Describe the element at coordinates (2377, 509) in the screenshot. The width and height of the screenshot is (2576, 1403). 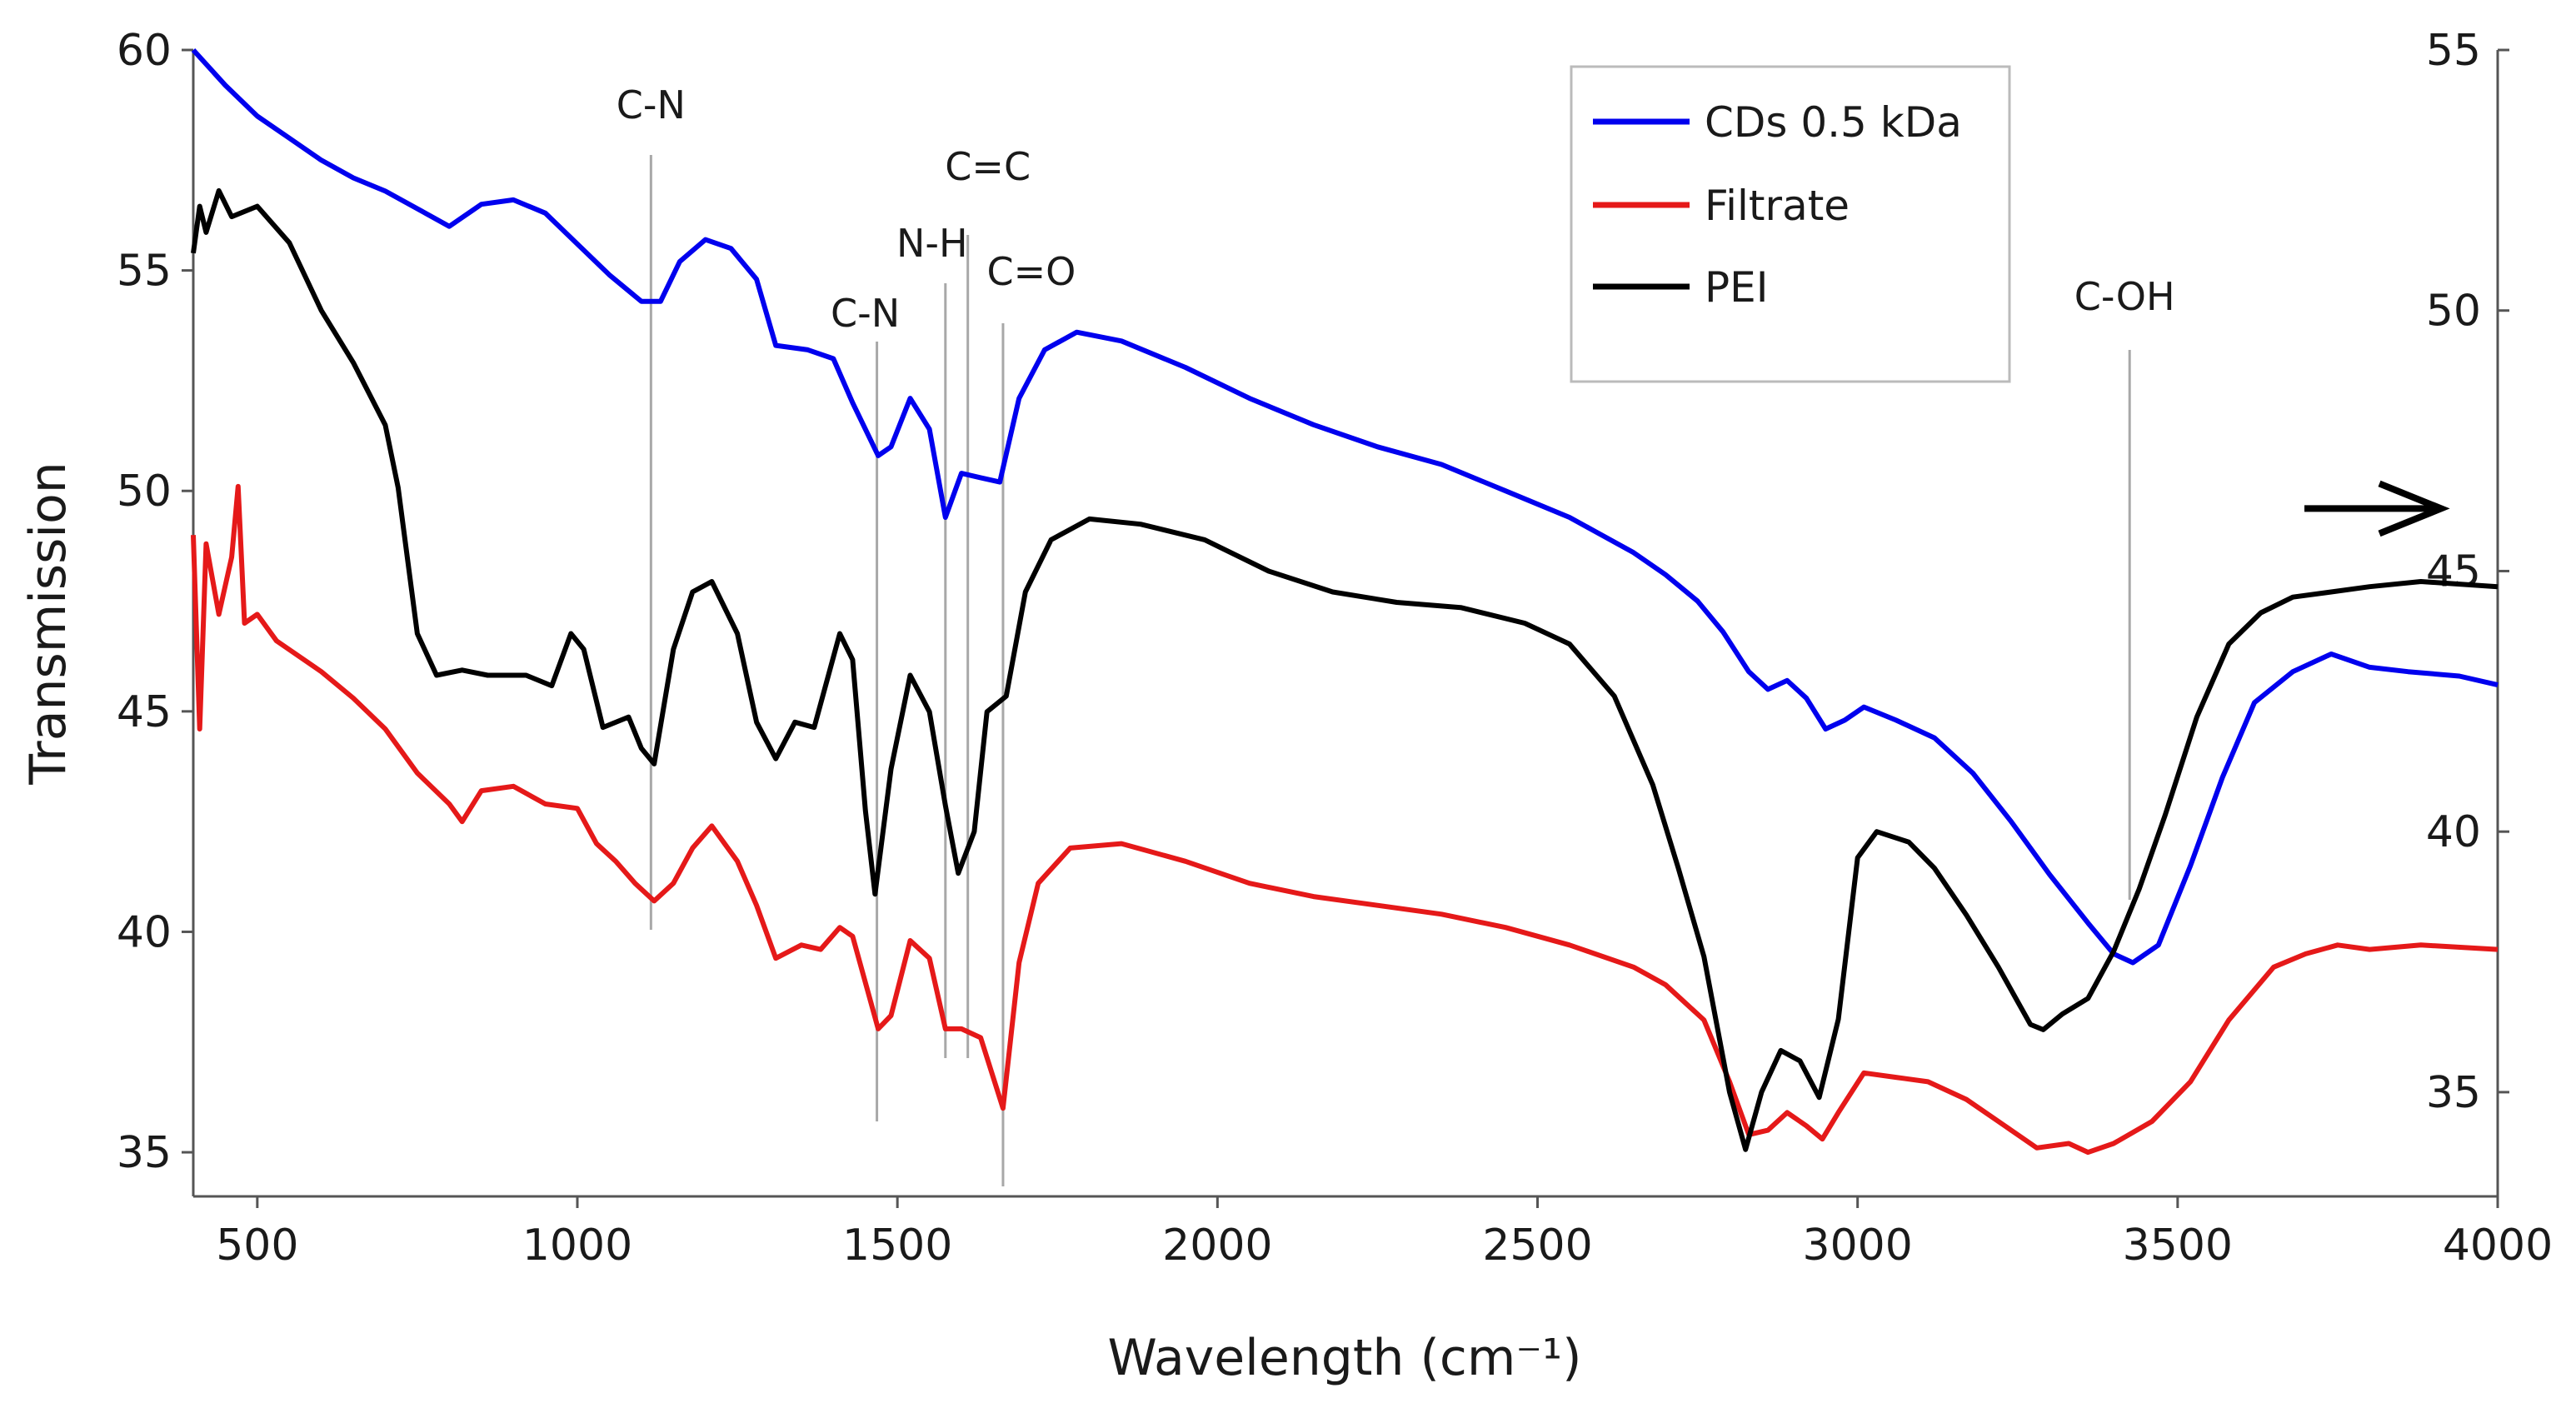
I see `right-axis-arrow-icon` at that location.